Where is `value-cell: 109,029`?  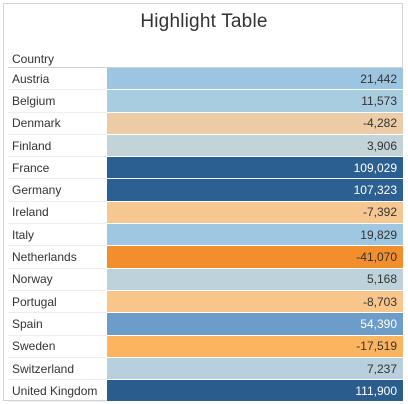 value-cell: 109,029 is located at coordinates (255, 168).